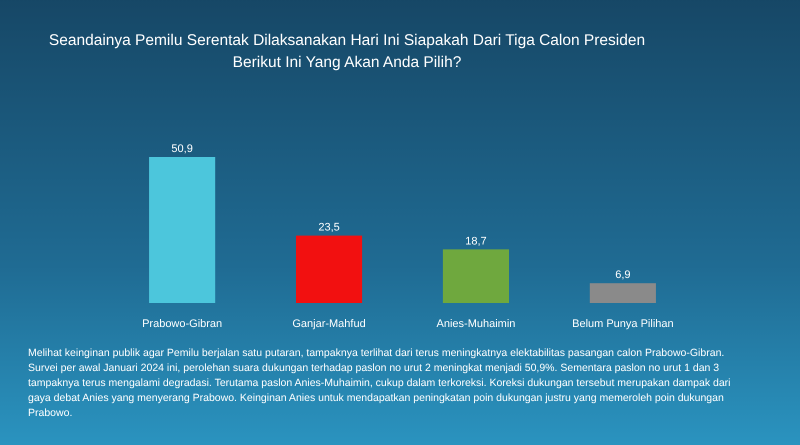 The width and height of the screenshot is (800, 445). Describe the element at coordinates (329, 324) in the screenshot. I see `x-tick-label: Ganjar-Mahfud` at that location.